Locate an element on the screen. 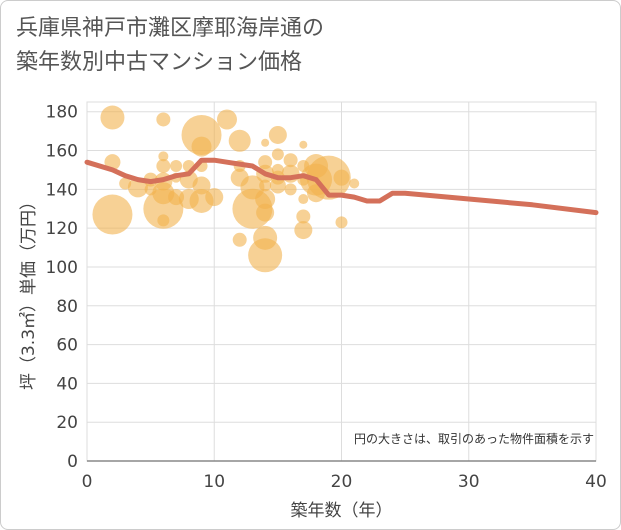 The width and height of the screenshot is (621, 530). chart-title-line2: 築年数別中古マンション価格 is located at coordinates (159, 62).